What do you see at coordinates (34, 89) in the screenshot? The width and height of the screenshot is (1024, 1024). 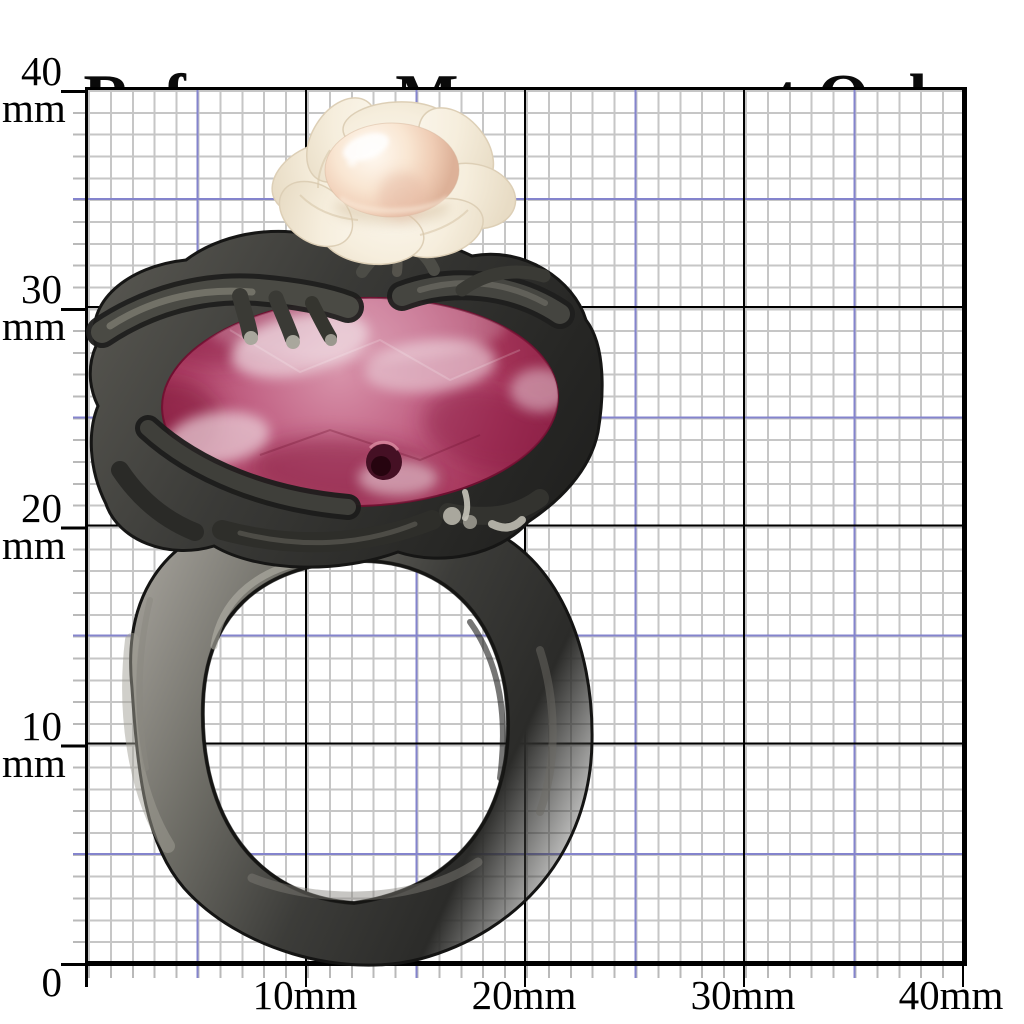 I see `y-axis-label-40mm: 40 mm` at bounding box center [34, 89].